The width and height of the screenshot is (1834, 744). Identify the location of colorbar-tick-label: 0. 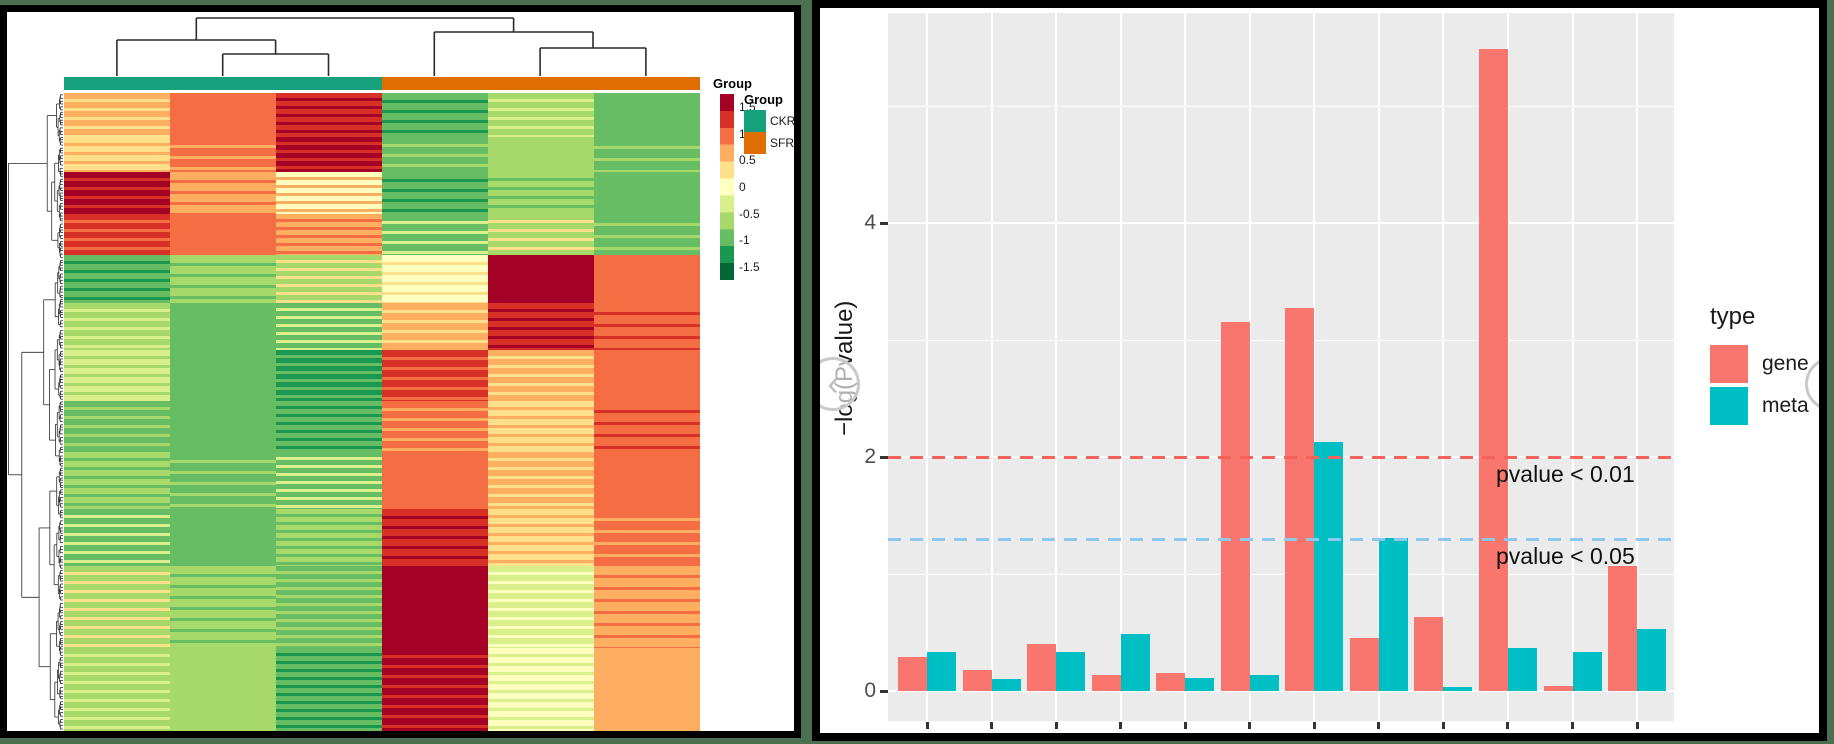
(742, 187).